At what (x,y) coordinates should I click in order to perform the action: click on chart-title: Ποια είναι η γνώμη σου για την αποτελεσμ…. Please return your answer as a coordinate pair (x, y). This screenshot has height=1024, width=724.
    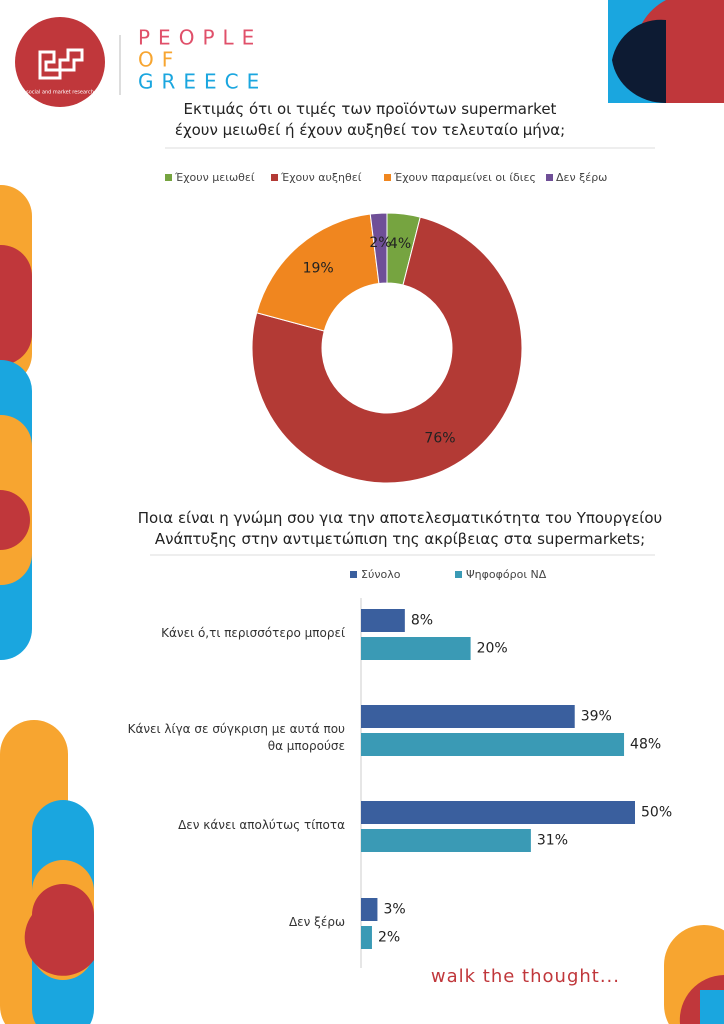
    Looking at the image, I should click on (400, 528).